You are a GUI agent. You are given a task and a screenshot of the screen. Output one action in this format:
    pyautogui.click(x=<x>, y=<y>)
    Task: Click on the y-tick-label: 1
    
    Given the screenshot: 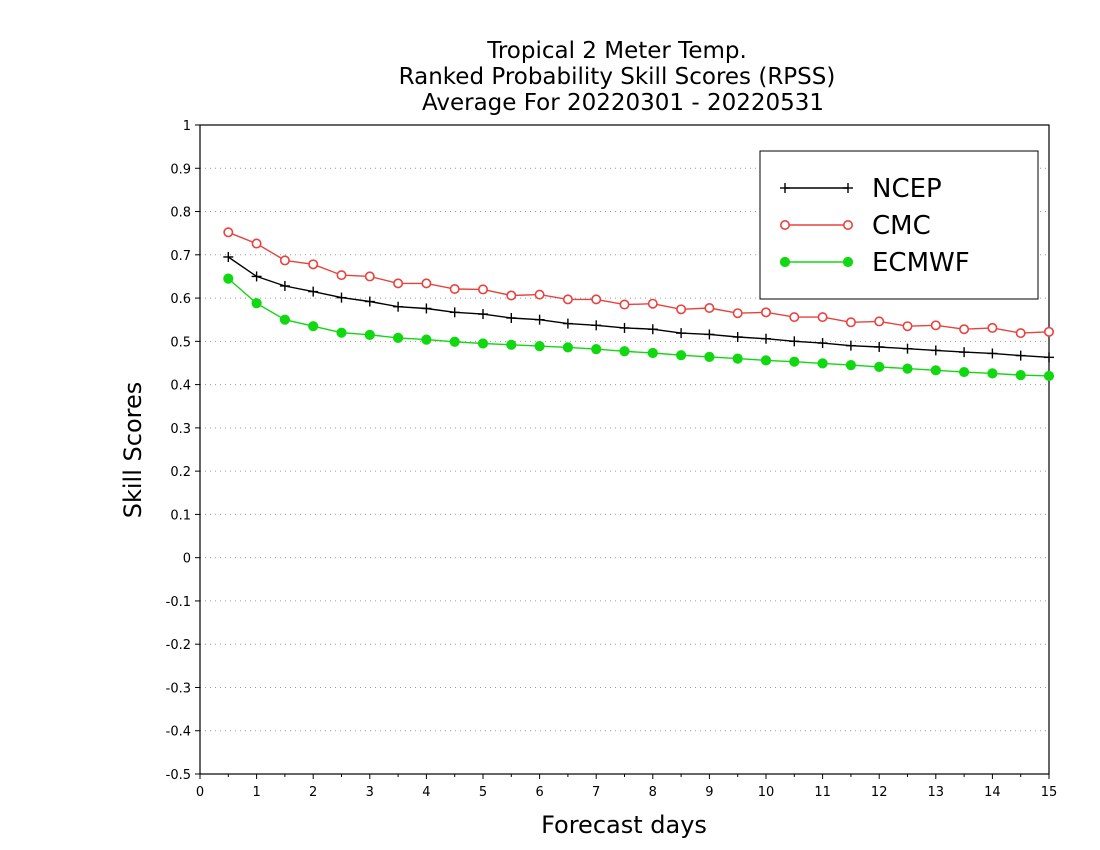 What is the action you would take?
    pyautogui.click(x=187, y=126)
    